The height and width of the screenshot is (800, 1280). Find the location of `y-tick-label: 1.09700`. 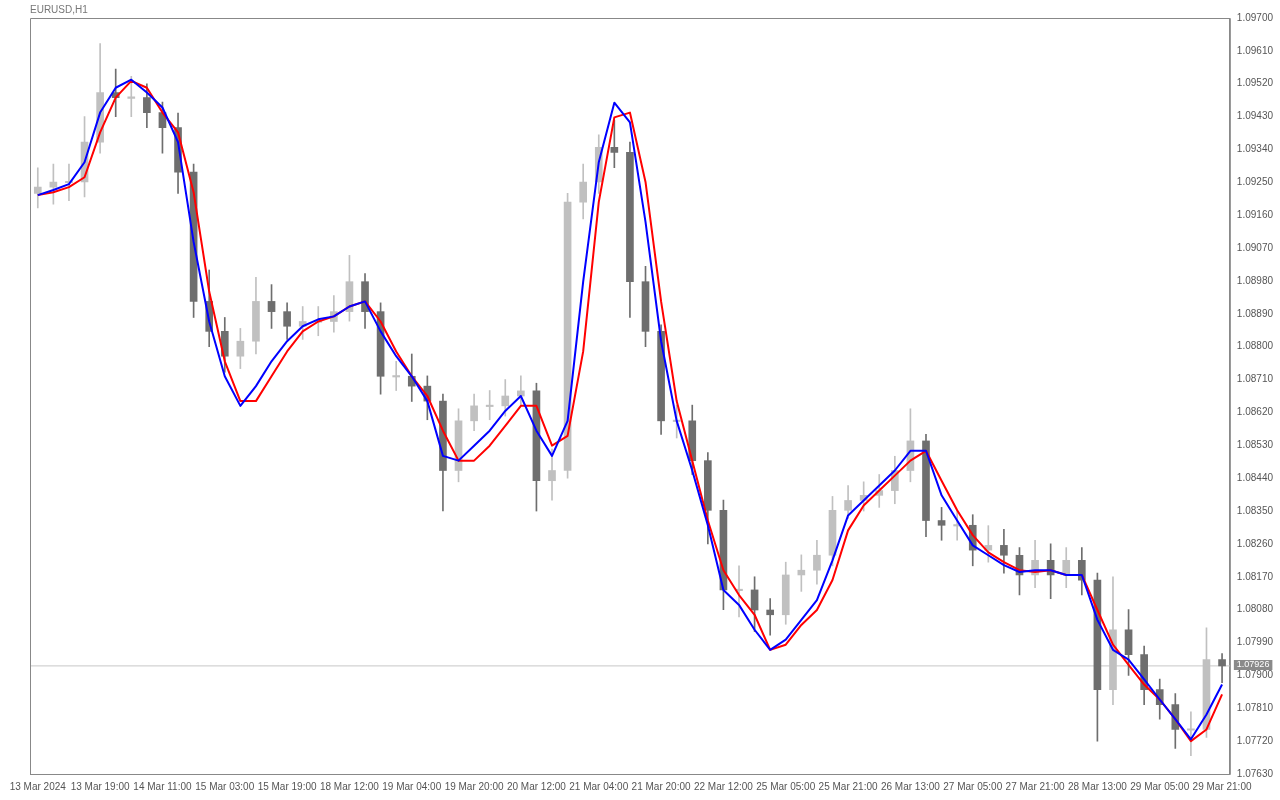

y-tick-label: 1.09700 is located at coordinates (1255, 17).